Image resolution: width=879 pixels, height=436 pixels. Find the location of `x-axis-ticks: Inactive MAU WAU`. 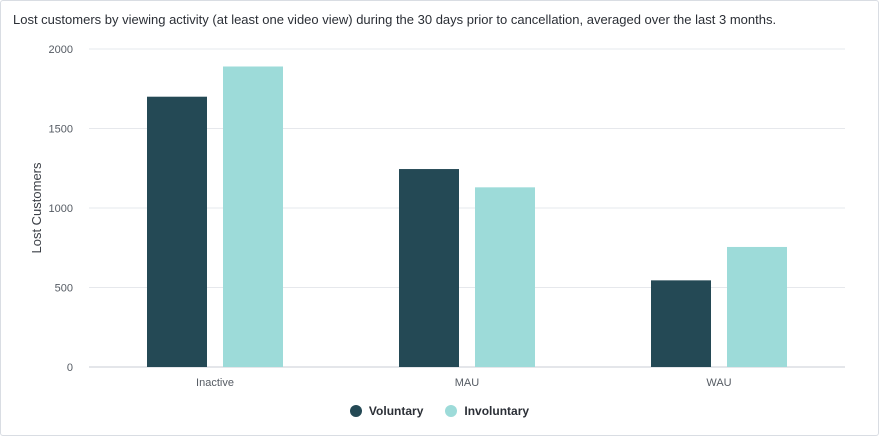

x-axis-ticks: Inactive MAU WAU is located at coordinates (464, 383).